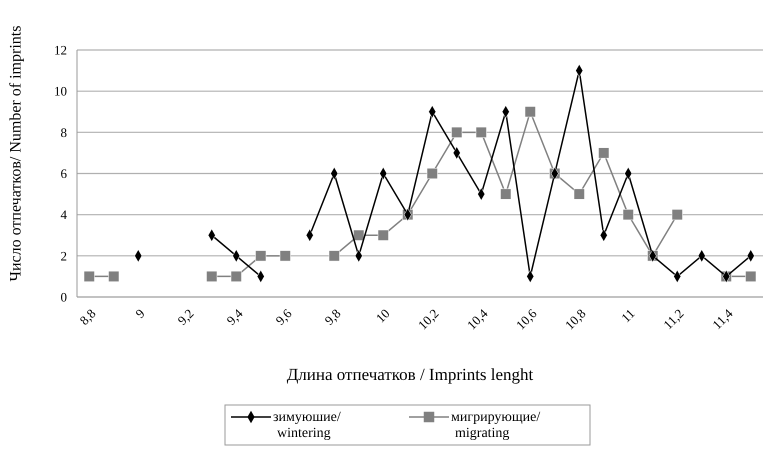 This screenshot has width=767, height=450. What do you see at coordinates (60, 50) in the screenshot?
I see `y-tick-label: 12` at bounding box center [60, 50].